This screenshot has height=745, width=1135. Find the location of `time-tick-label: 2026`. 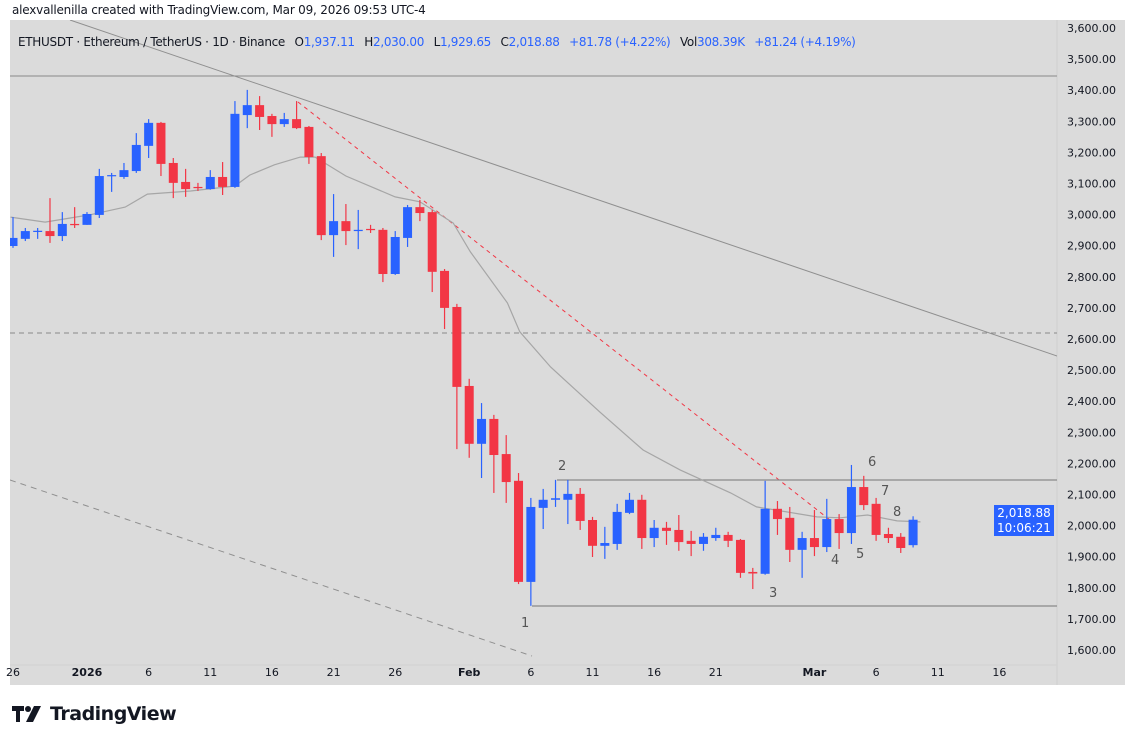

time-tick-label: 2026 is located at coordinates (87, 672).